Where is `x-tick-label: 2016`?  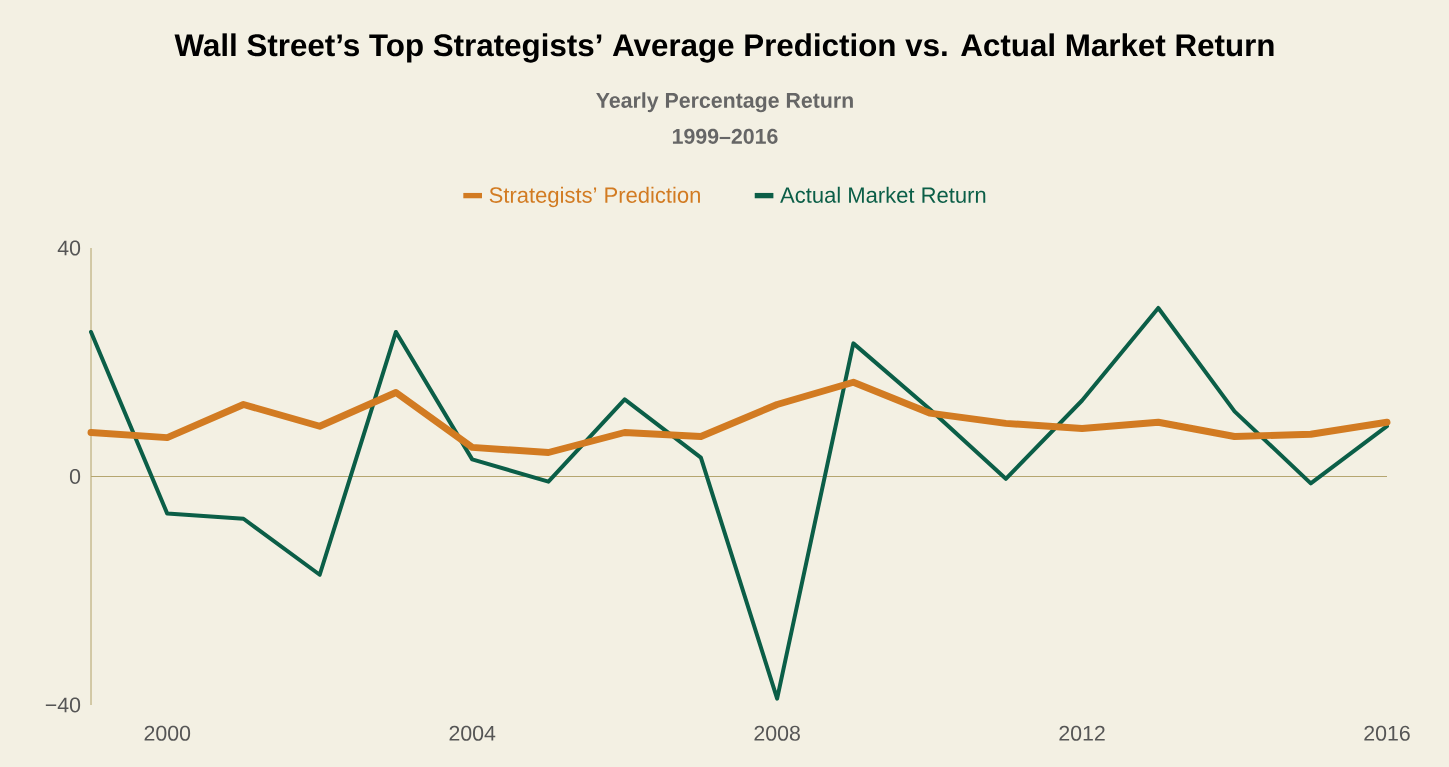
x-tick-label: 2016 is located at coordinates (1387, 733).